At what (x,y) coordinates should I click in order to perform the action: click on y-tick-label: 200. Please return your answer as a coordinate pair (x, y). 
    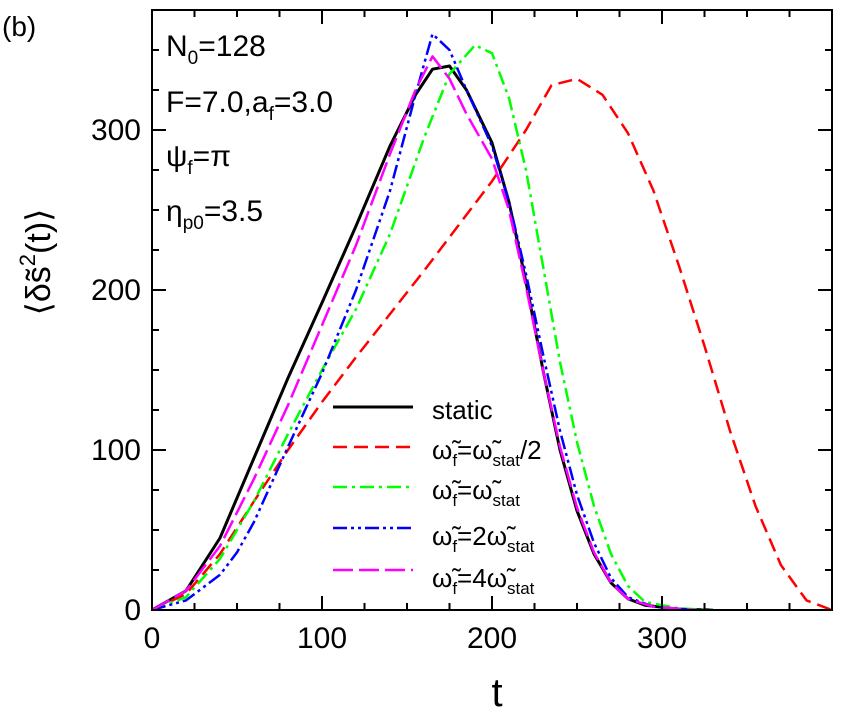
    Looking at the image, I should click on (116, 290).